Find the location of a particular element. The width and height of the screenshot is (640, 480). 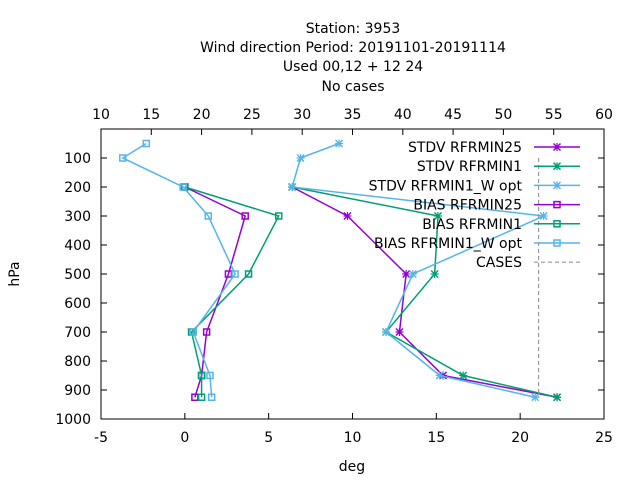

legend-label: BIAS RFRMIN25 is located at coordinates (467, 206).